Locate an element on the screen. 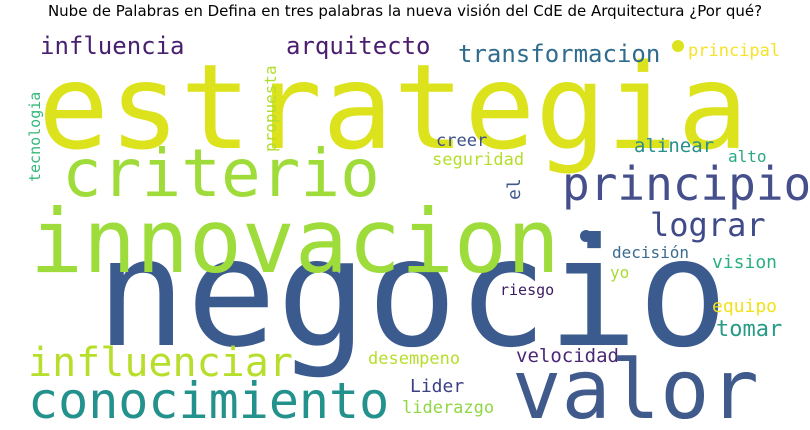 The height and width of the screenshot is (430, 810). word-8: lograr is located at coordinates (708, 225).